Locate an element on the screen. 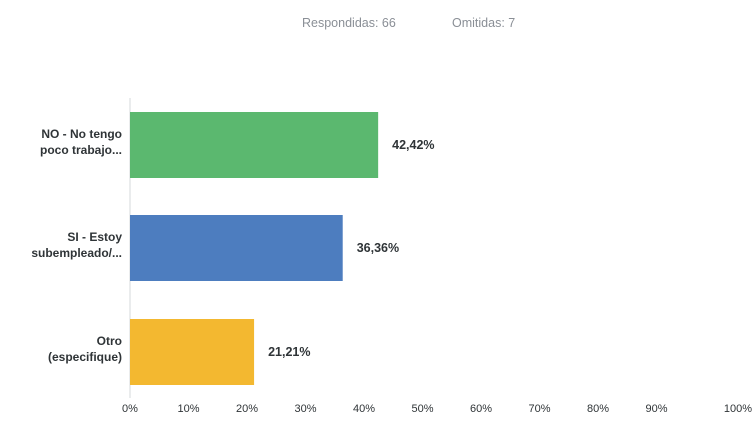 The height and width of the screenshot is (432, 755). category-label-2: Otro (especifique) is located at coordinates (85, 349).